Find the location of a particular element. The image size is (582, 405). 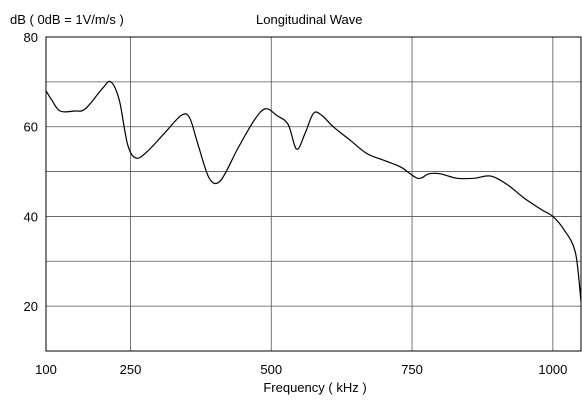

y-tick-label: 60 is located at coordinates (31, 127).